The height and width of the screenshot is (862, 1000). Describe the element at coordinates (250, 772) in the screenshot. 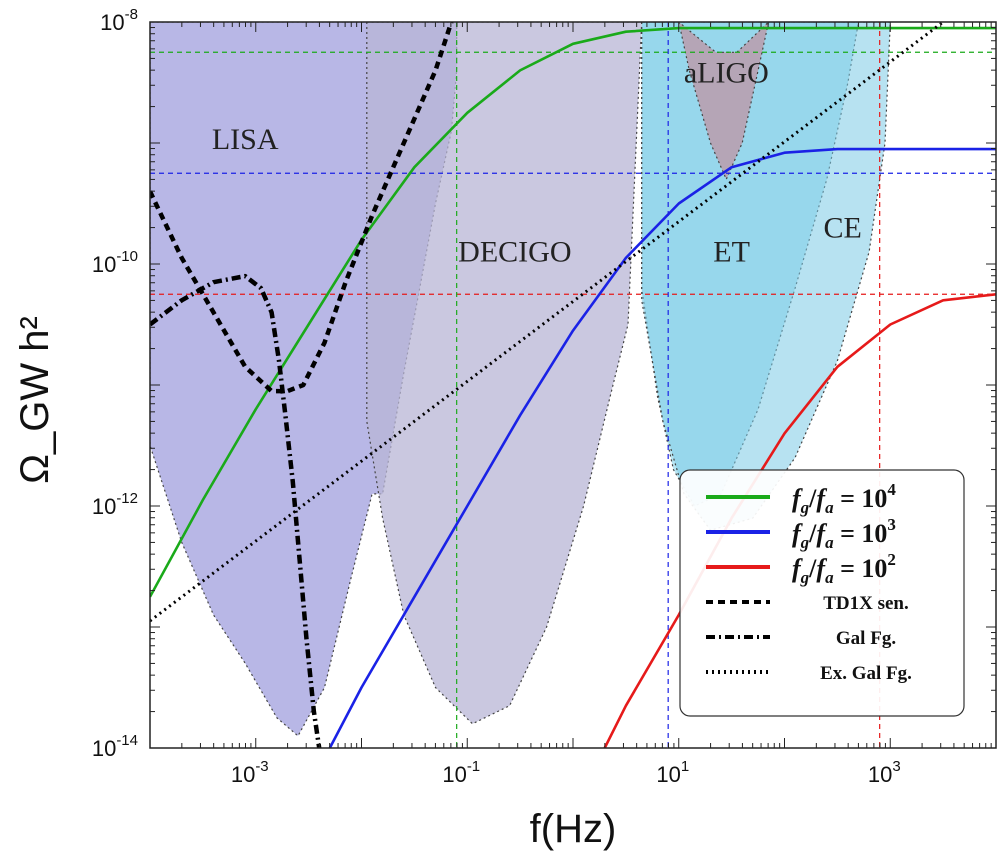

I see `x-tick-label: 10⁻³` at that location.